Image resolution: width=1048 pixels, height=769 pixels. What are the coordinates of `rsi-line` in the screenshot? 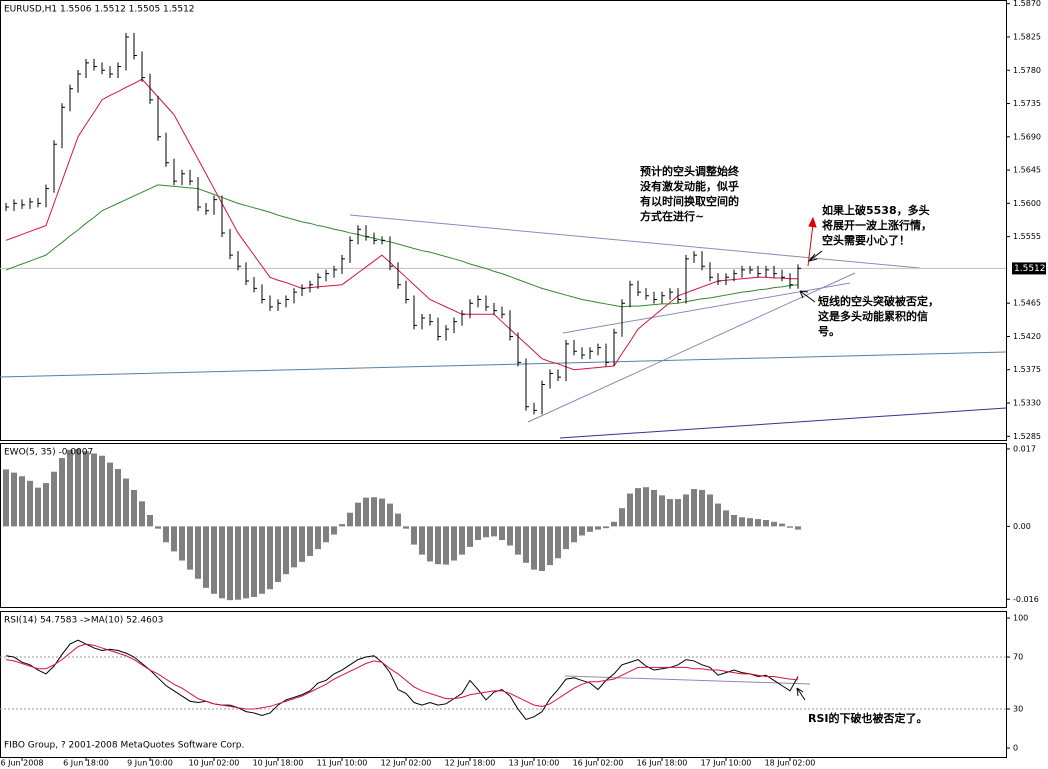 It's located at (402, 680).